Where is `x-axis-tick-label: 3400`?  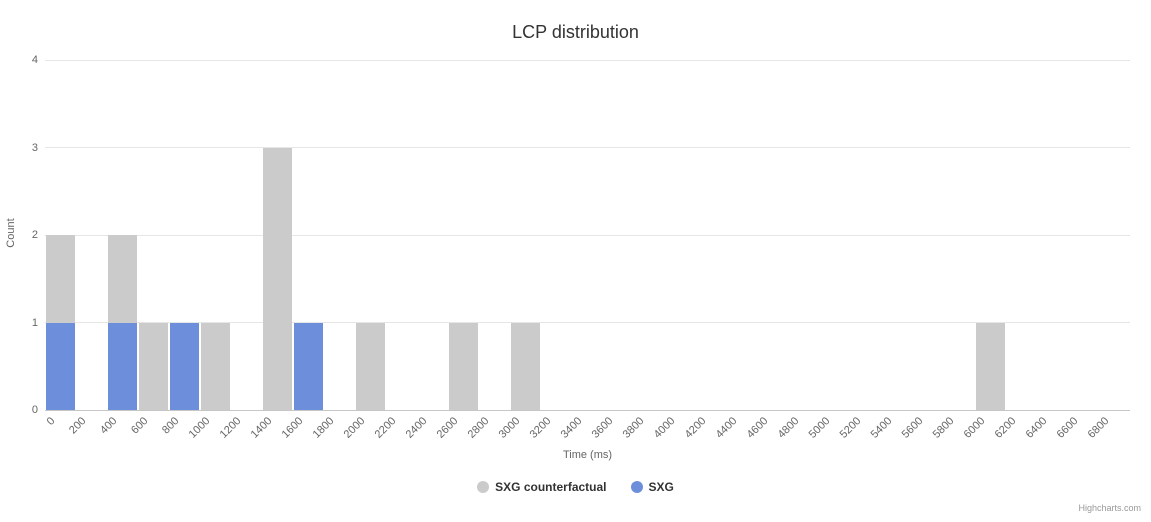
x-axis-tick-label: 3400 is located at coordinates (571, 428).